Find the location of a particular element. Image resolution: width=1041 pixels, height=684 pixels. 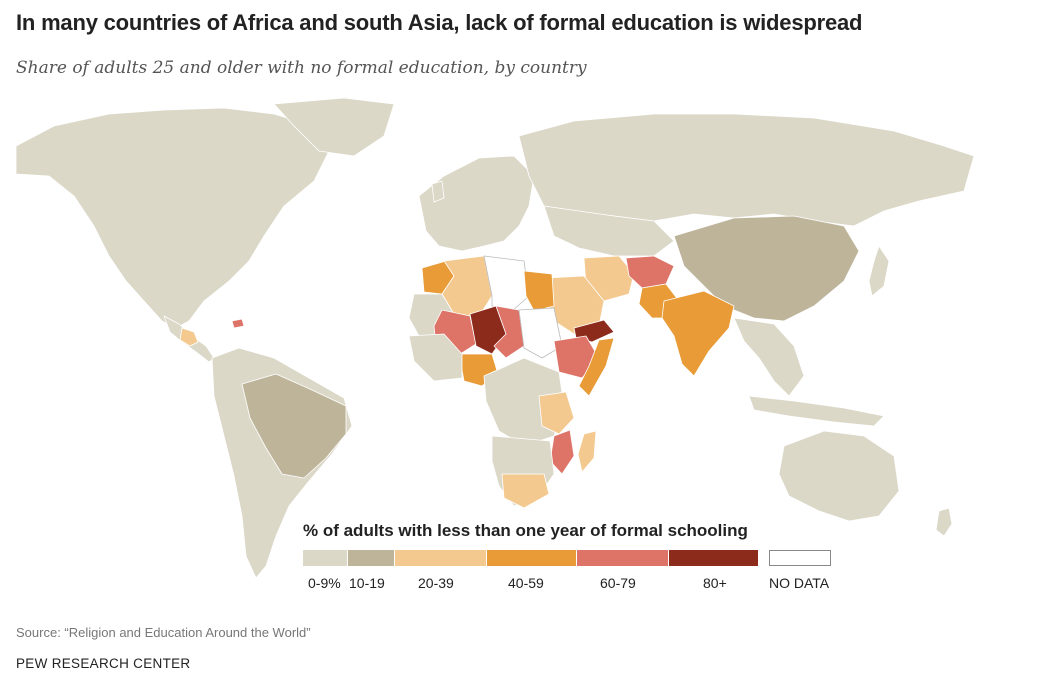

legend-label-3: 40-59 is located at coordinates (526, 583).